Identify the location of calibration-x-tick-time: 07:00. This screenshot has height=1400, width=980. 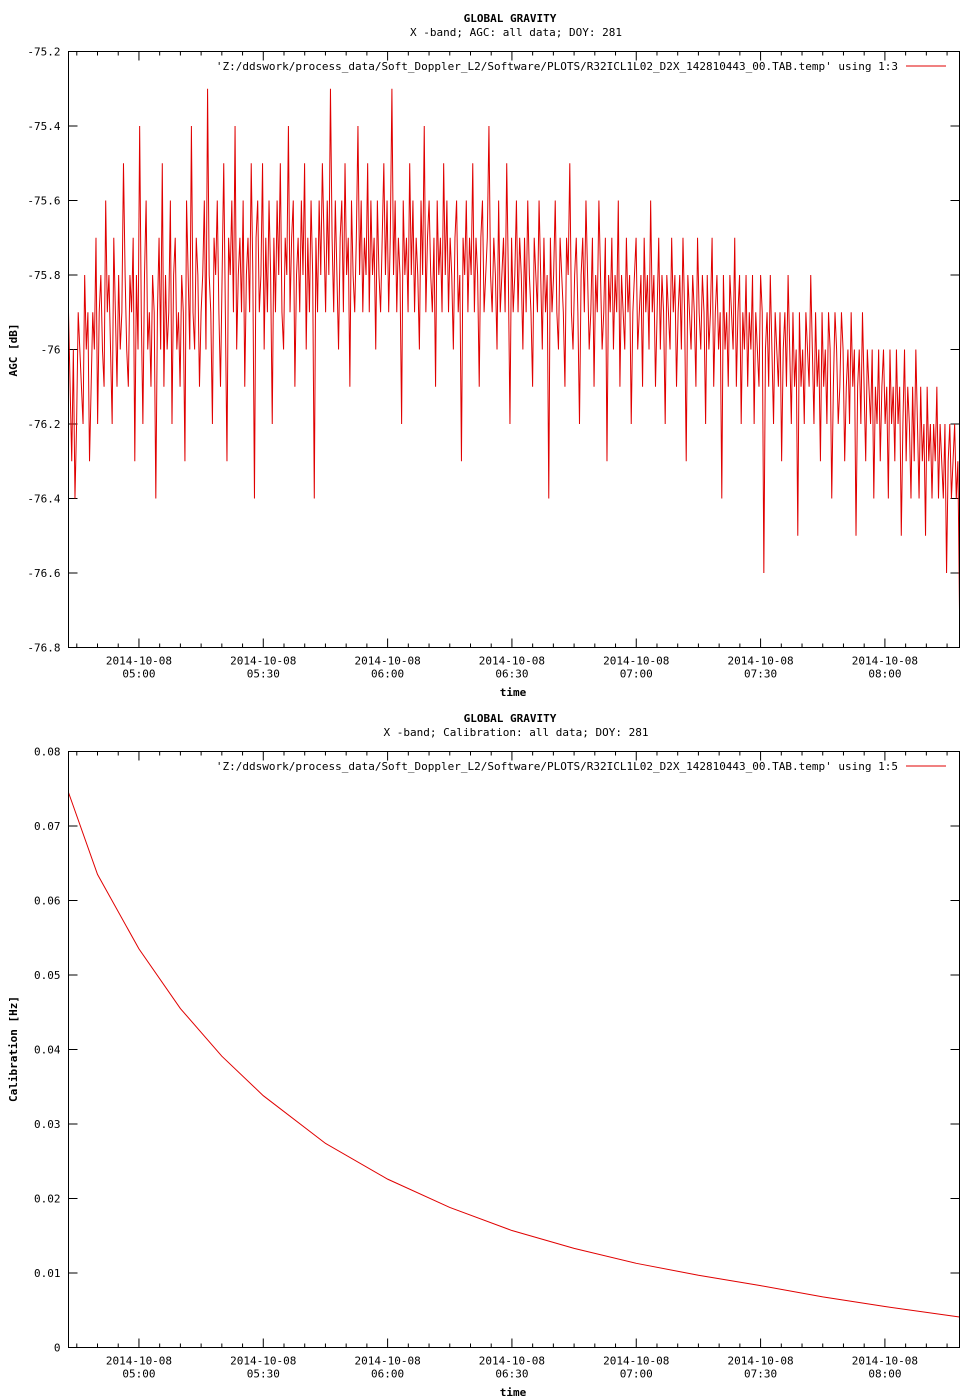
(636, 1374).